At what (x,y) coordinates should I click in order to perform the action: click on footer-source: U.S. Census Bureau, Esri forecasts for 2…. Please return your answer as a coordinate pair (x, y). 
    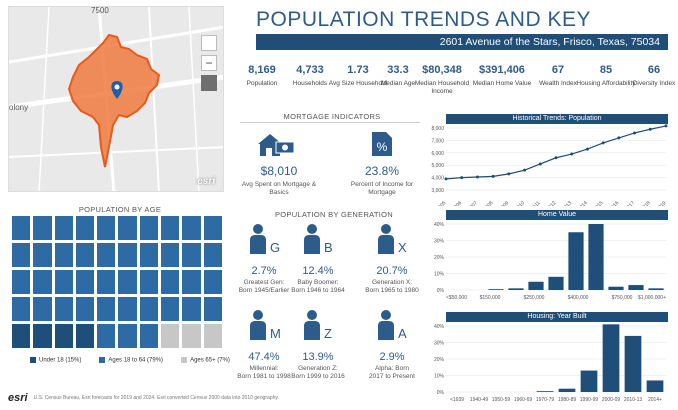
    Looking at the image, I should click on (156, 398).